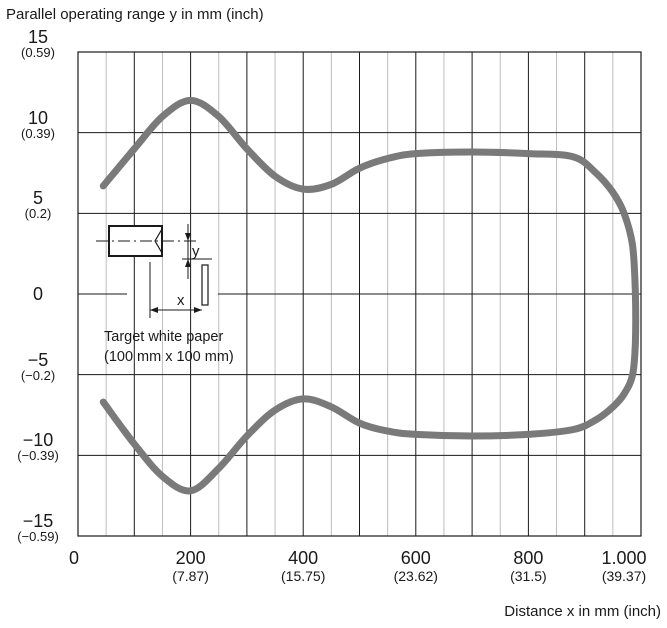 This screenshot has height=628, width=667. I want to click on y-tick-main: 15, so click(38, 37).